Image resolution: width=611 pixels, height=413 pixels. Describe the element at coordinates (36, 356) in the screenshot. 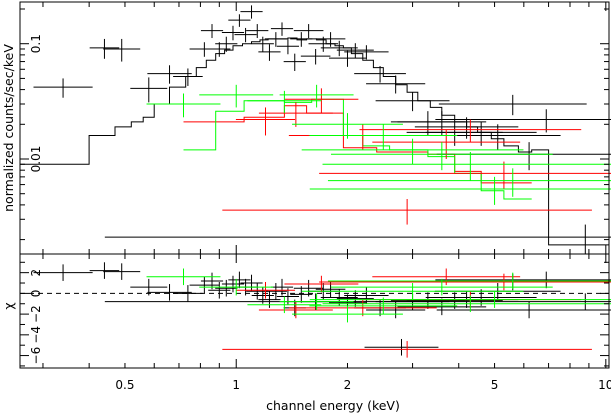

I see `y-tick-label: −6` at that location.